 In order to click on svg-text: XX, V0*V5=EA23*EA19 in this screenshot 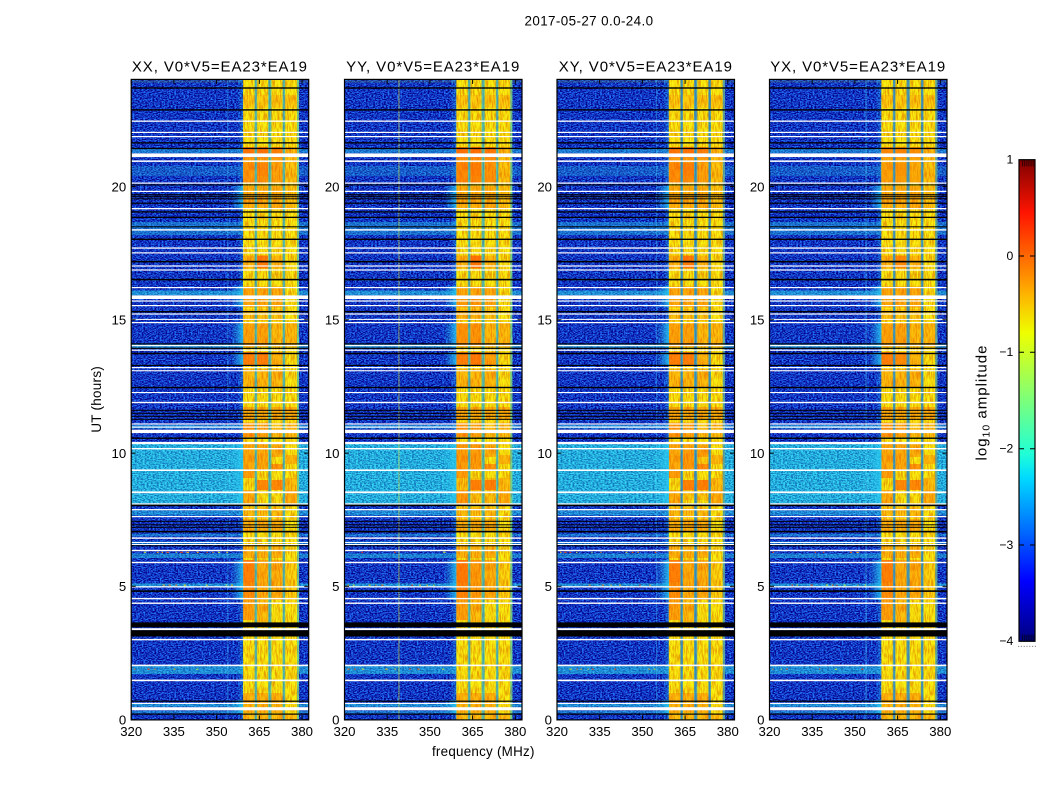, I will do `click(220, 67)`.